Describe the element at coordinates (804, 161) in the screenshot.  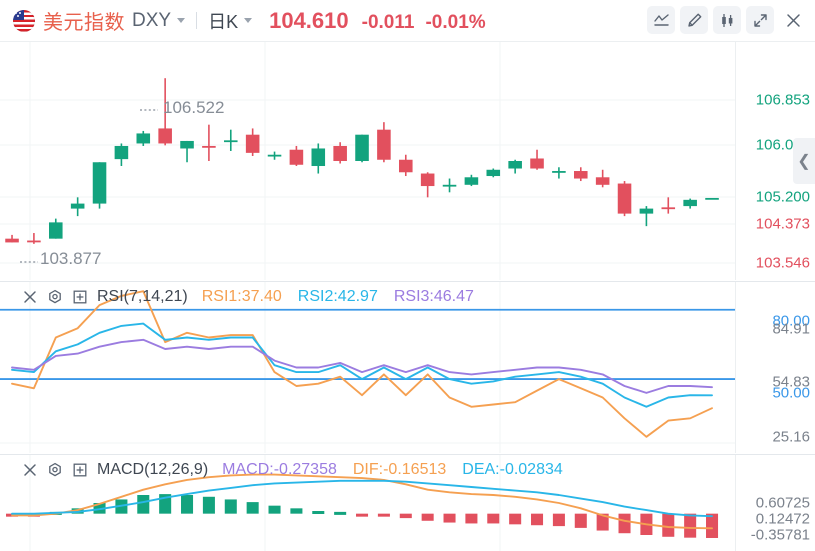
I see `chevron-left-icon: ❮` at that location.